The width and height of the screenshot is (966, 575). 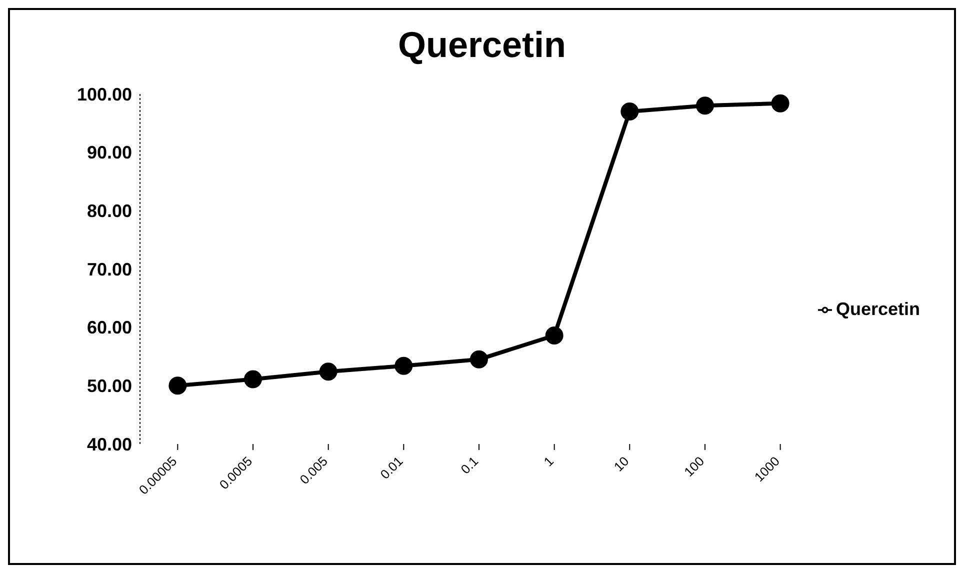 What do you see at coordinates (109, 444) in the screenshot?
I see `y-tick-label: 40.00` at bounding box center [109, 444].